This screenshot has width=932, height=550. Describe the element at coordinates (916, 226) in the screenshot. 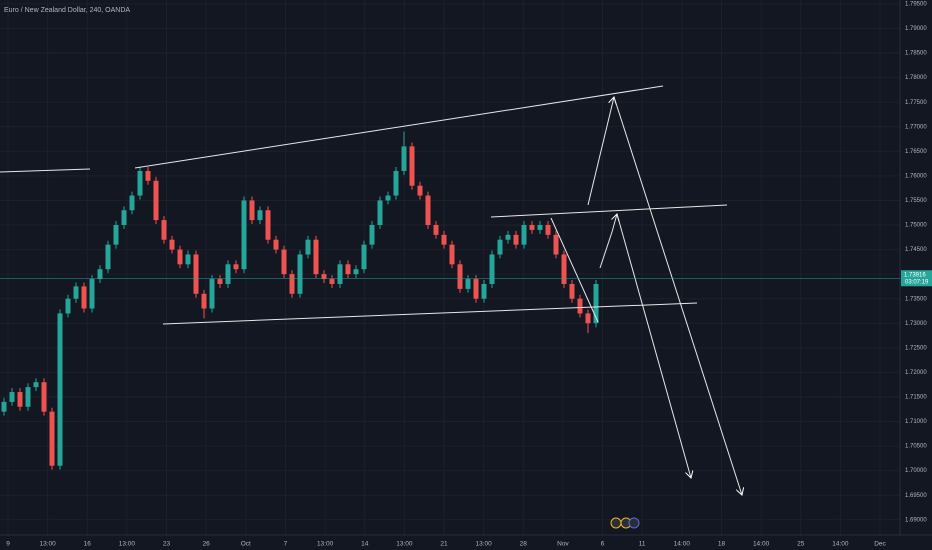

I see `y-tick-label: 1.75000` at that location.